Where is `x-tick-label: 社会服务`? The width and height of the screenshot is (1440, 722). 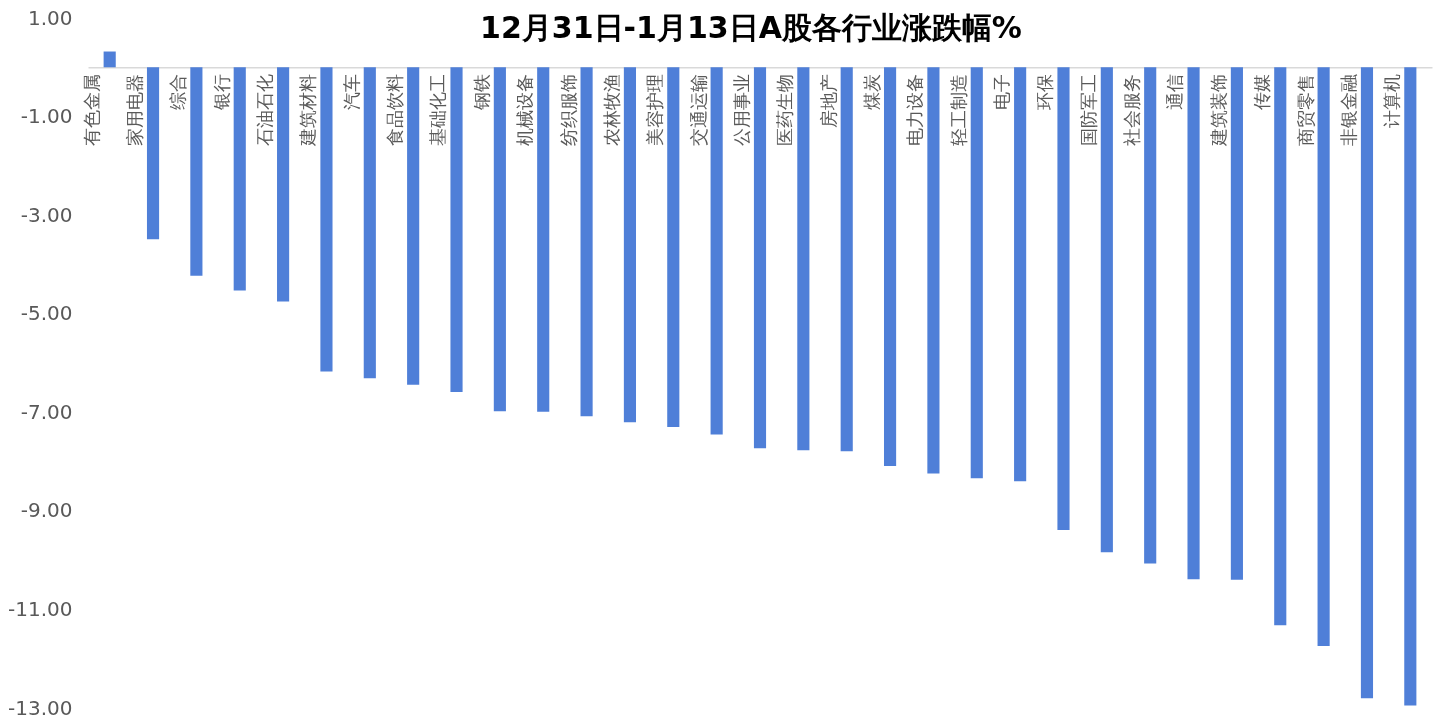
x-tick-label: 社会服务 is located at coordinates (1132, 109).